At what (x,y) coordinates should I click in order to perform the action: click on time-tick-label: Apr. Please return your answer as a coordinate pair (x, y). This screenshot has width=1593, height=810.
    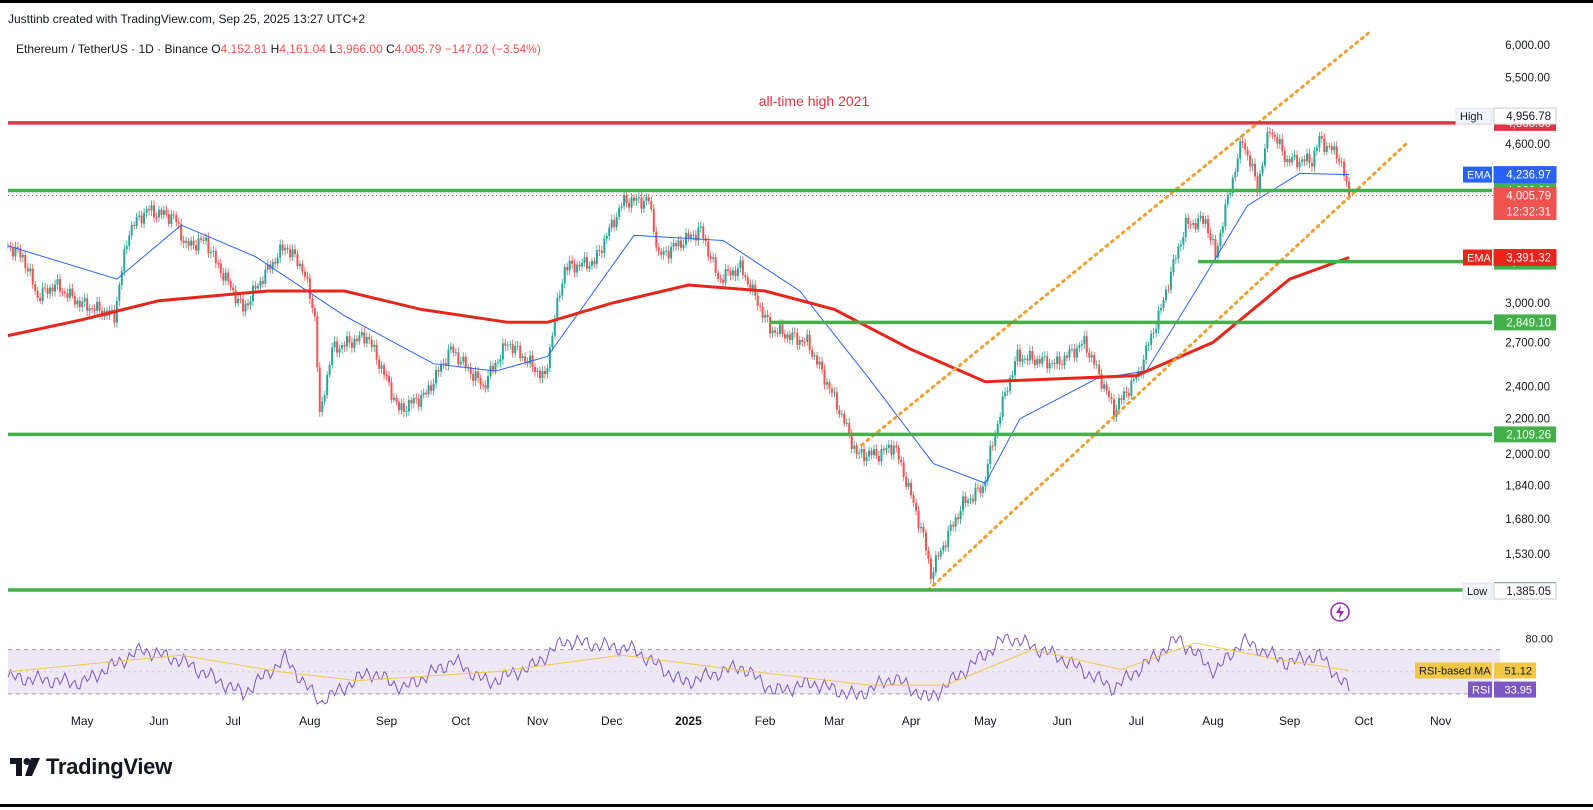
    Looking at the image, I should click on (911, 721).